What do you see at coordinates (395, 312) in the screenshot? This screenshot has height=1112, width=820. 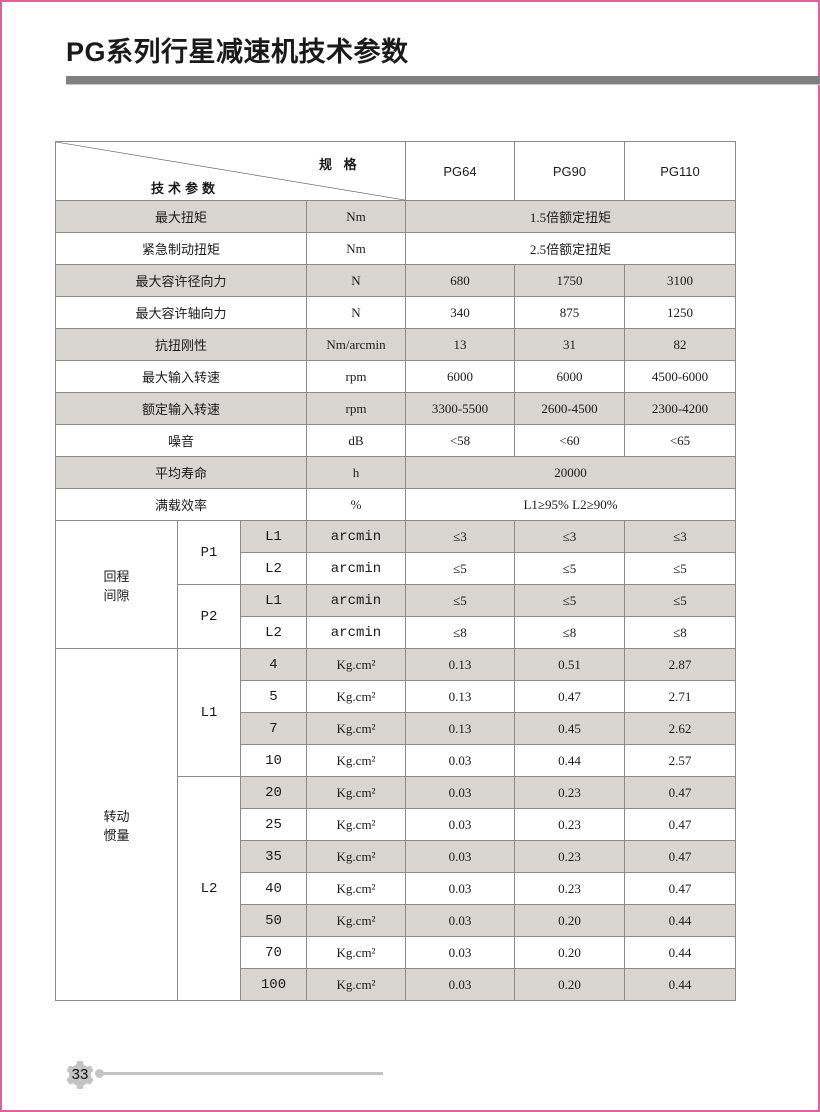 I see `table-row: 最大容许轴向力 N 340 875 1250` at bounding box center [395, 312].